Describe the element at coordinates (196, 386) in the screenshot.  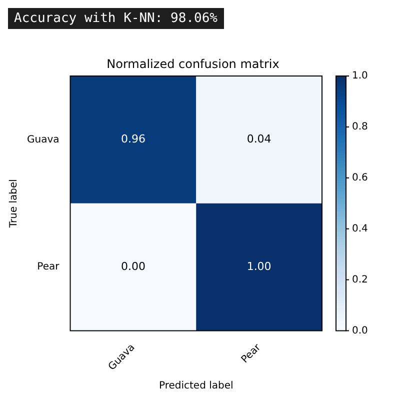
I see `x-axis-title: Predicted label` at that location.